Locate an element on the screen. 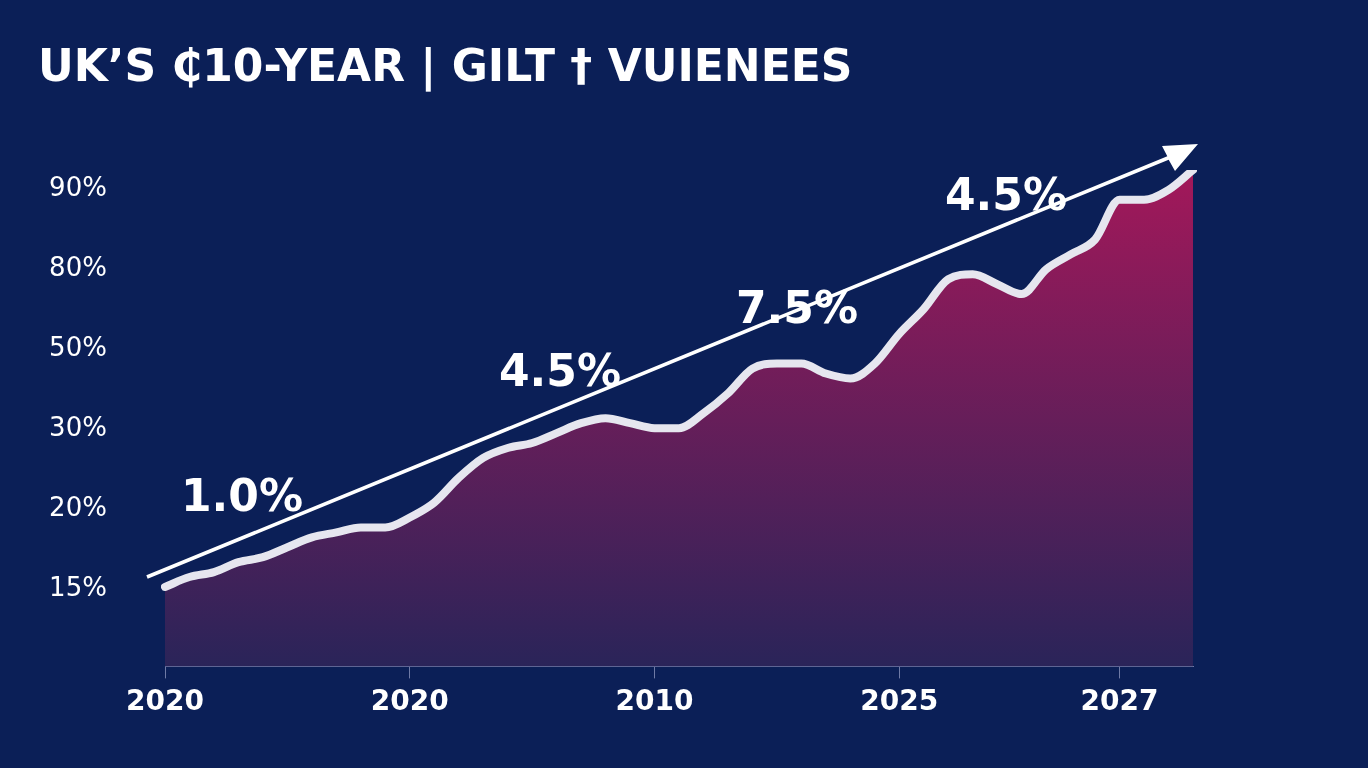 The image size is (1368, 768). text: 80% is located at coordinates (78, 267).